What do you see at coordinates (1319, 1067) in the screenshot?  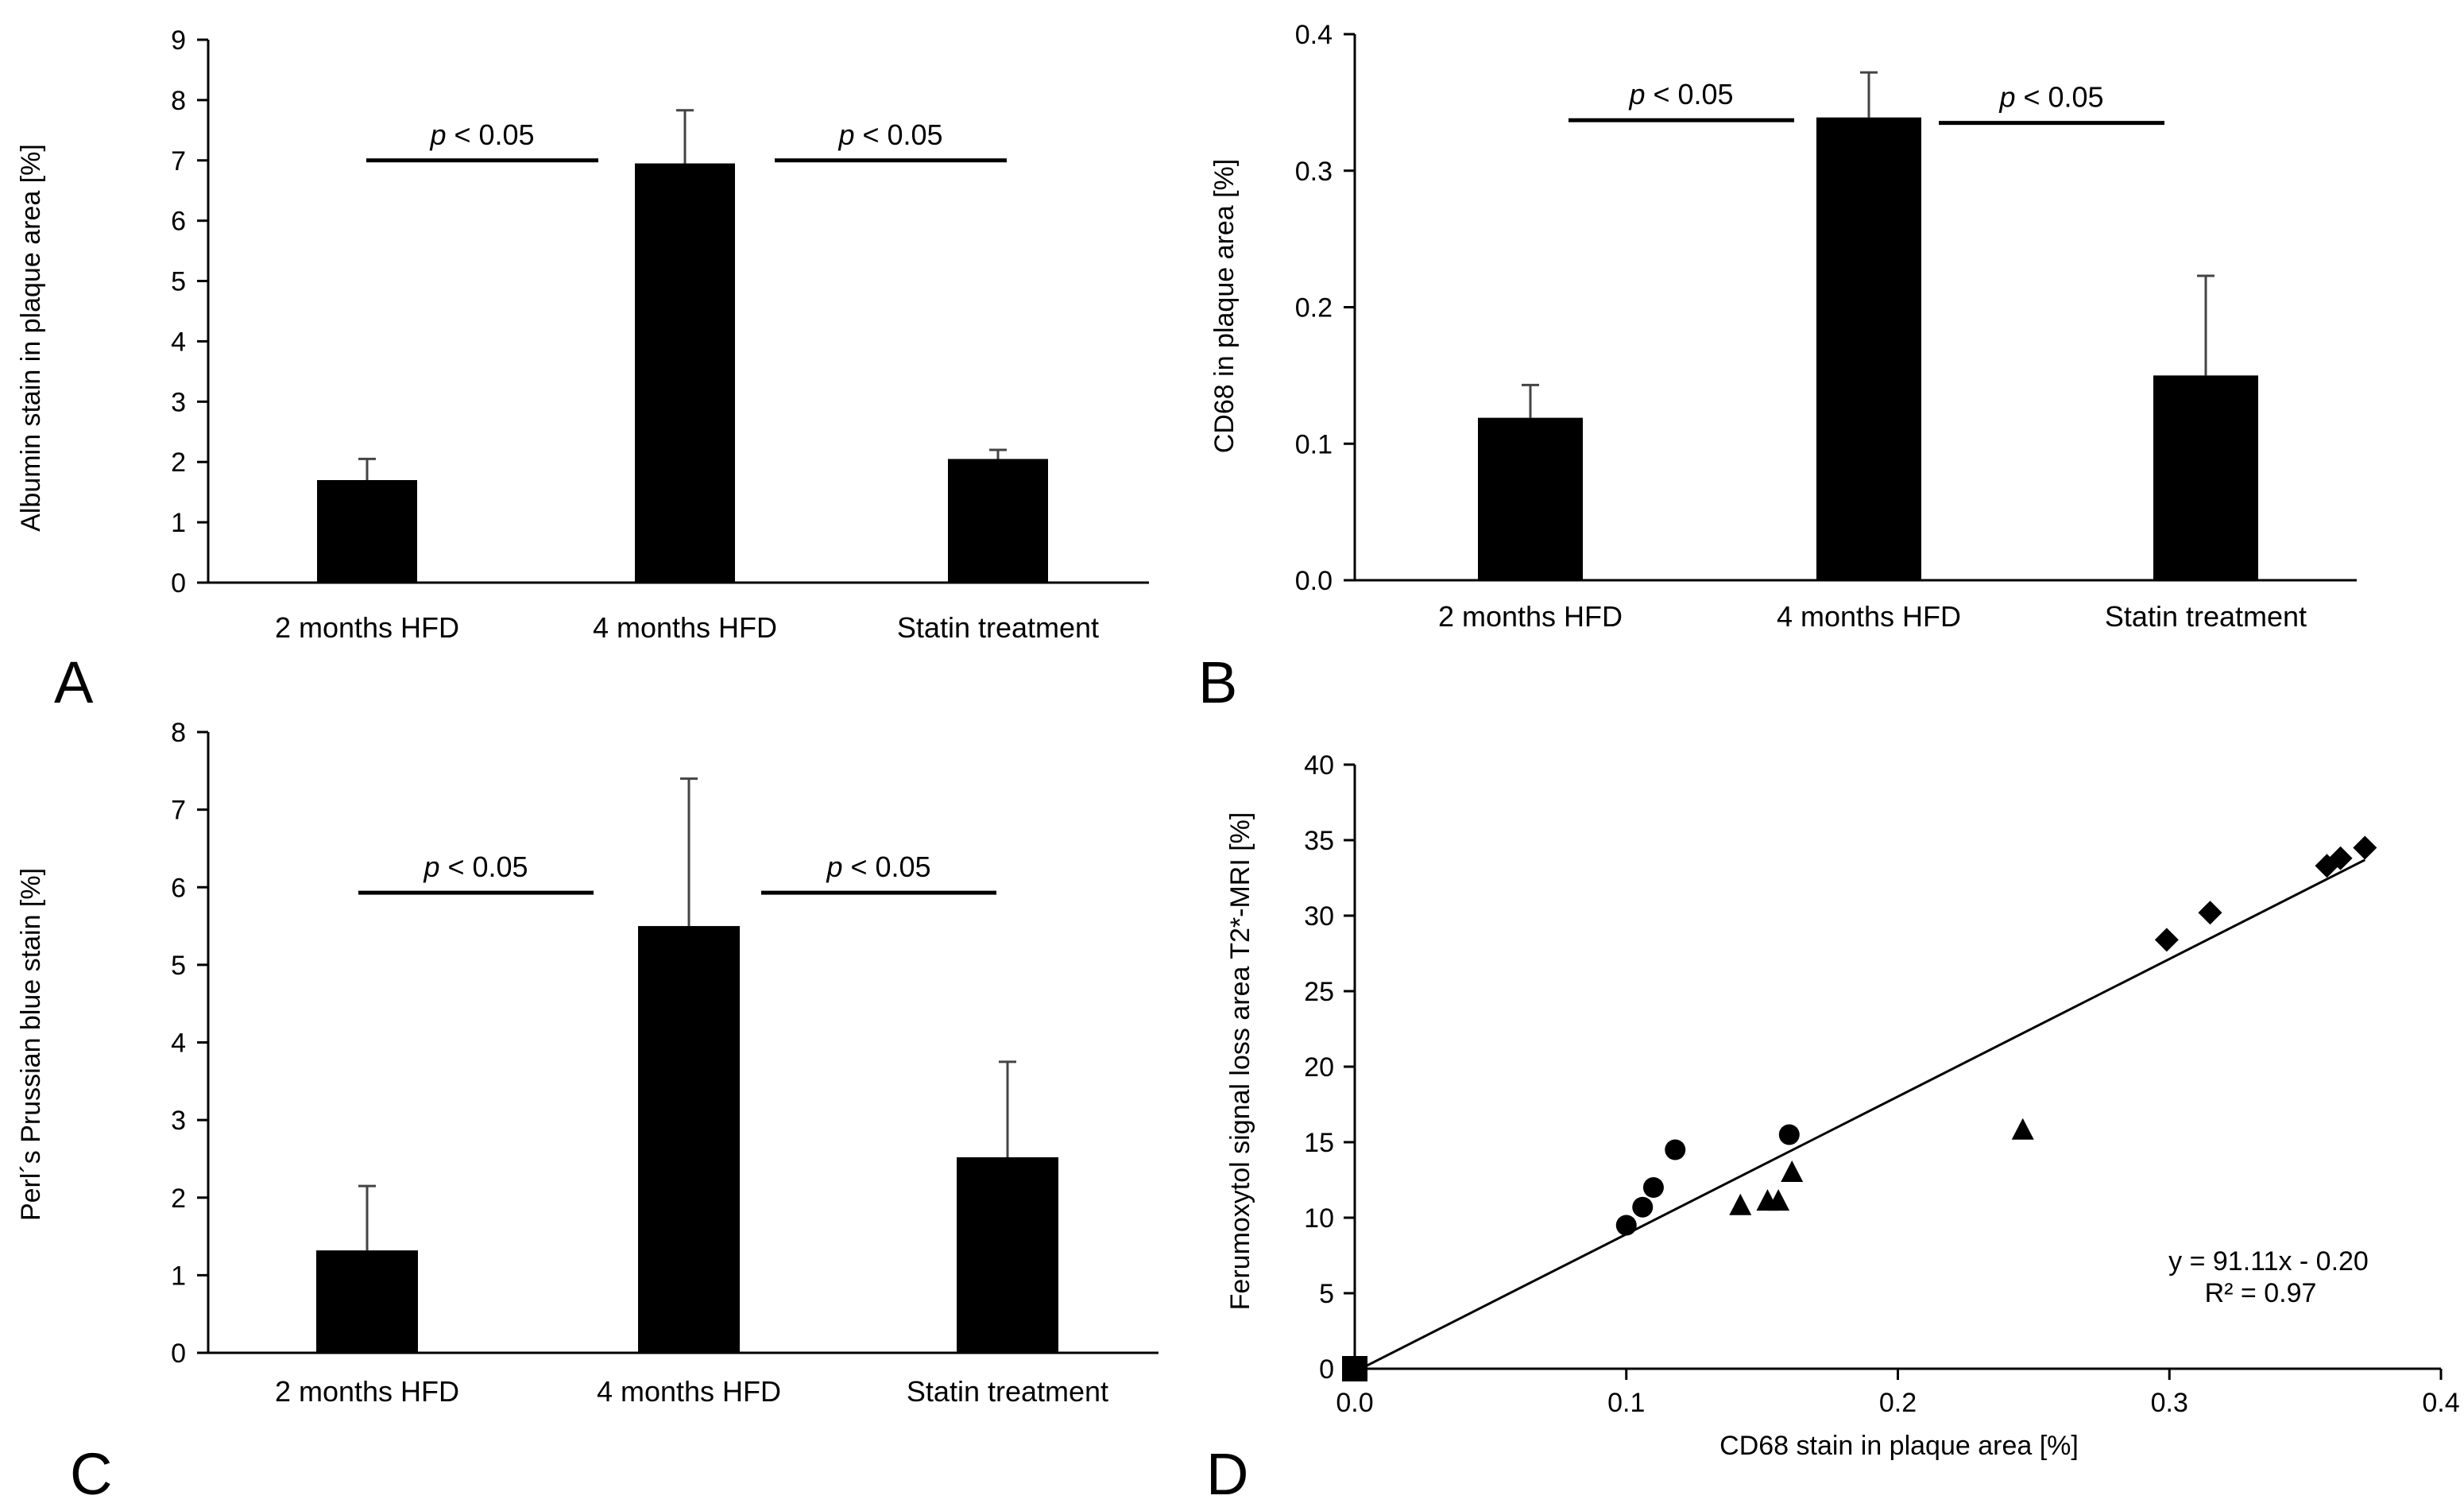 I see `panel-d-y-tick-label: 20` at bounding box center [1319, 1067].